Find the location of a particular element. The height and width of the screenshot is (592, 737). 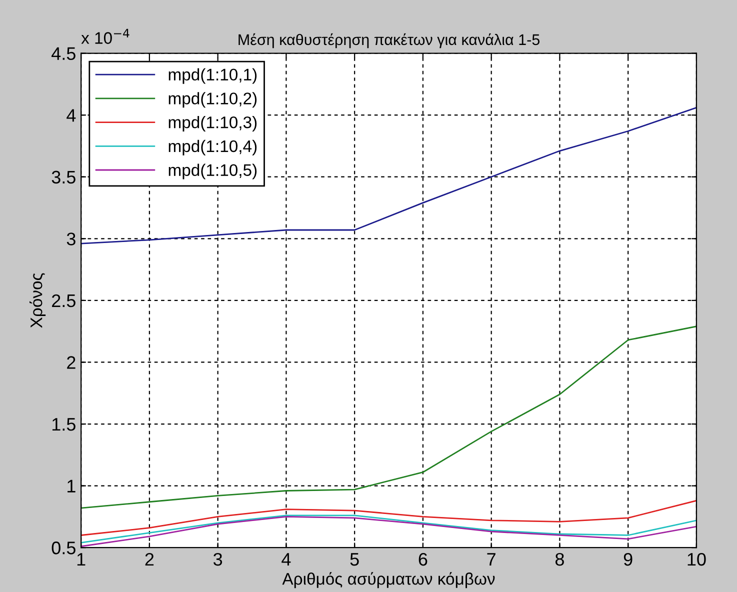

y-tick-label: 1 is located at coordinates (72, 486).